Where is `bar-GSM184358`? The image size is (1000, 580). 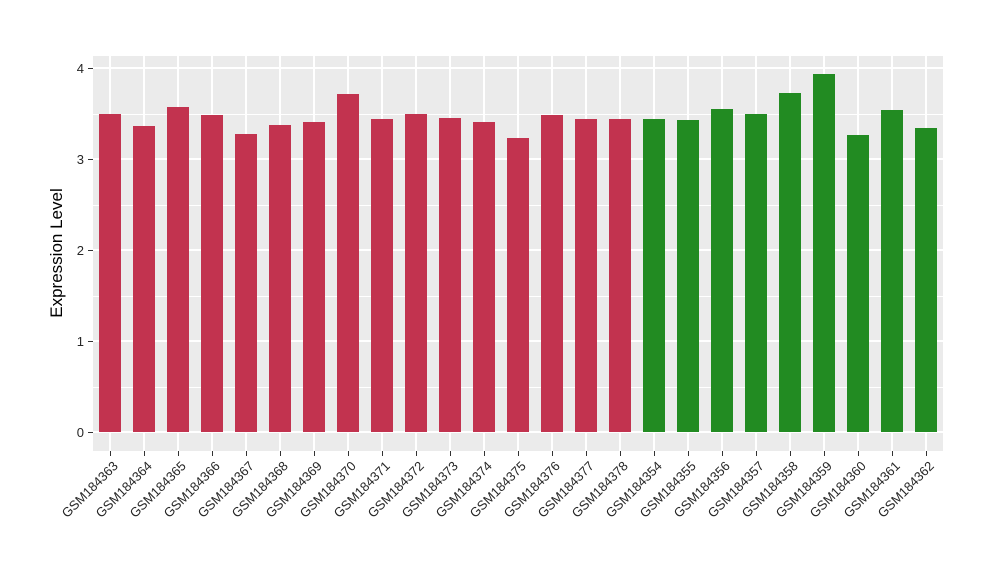 bar-GSM184358 is located at coordinates (790, 262).